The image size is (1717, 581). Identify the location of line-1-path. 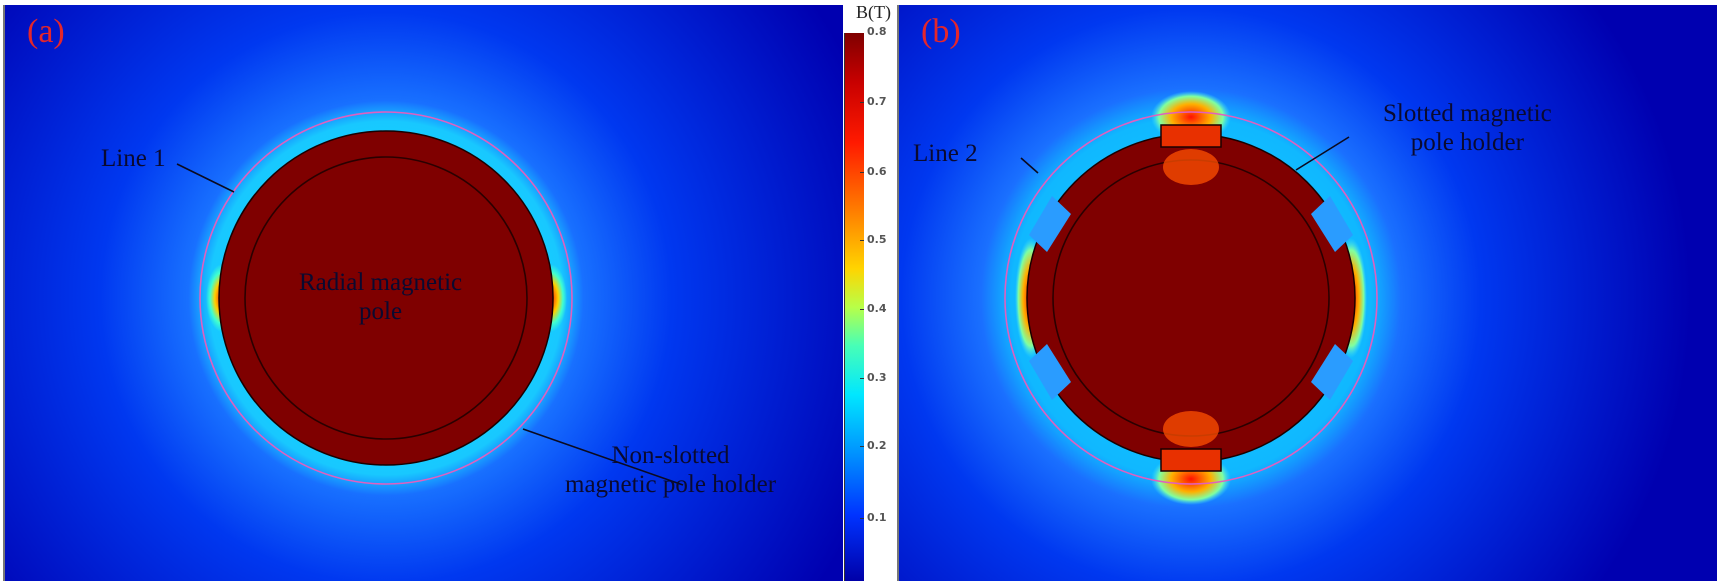
(386, 298).